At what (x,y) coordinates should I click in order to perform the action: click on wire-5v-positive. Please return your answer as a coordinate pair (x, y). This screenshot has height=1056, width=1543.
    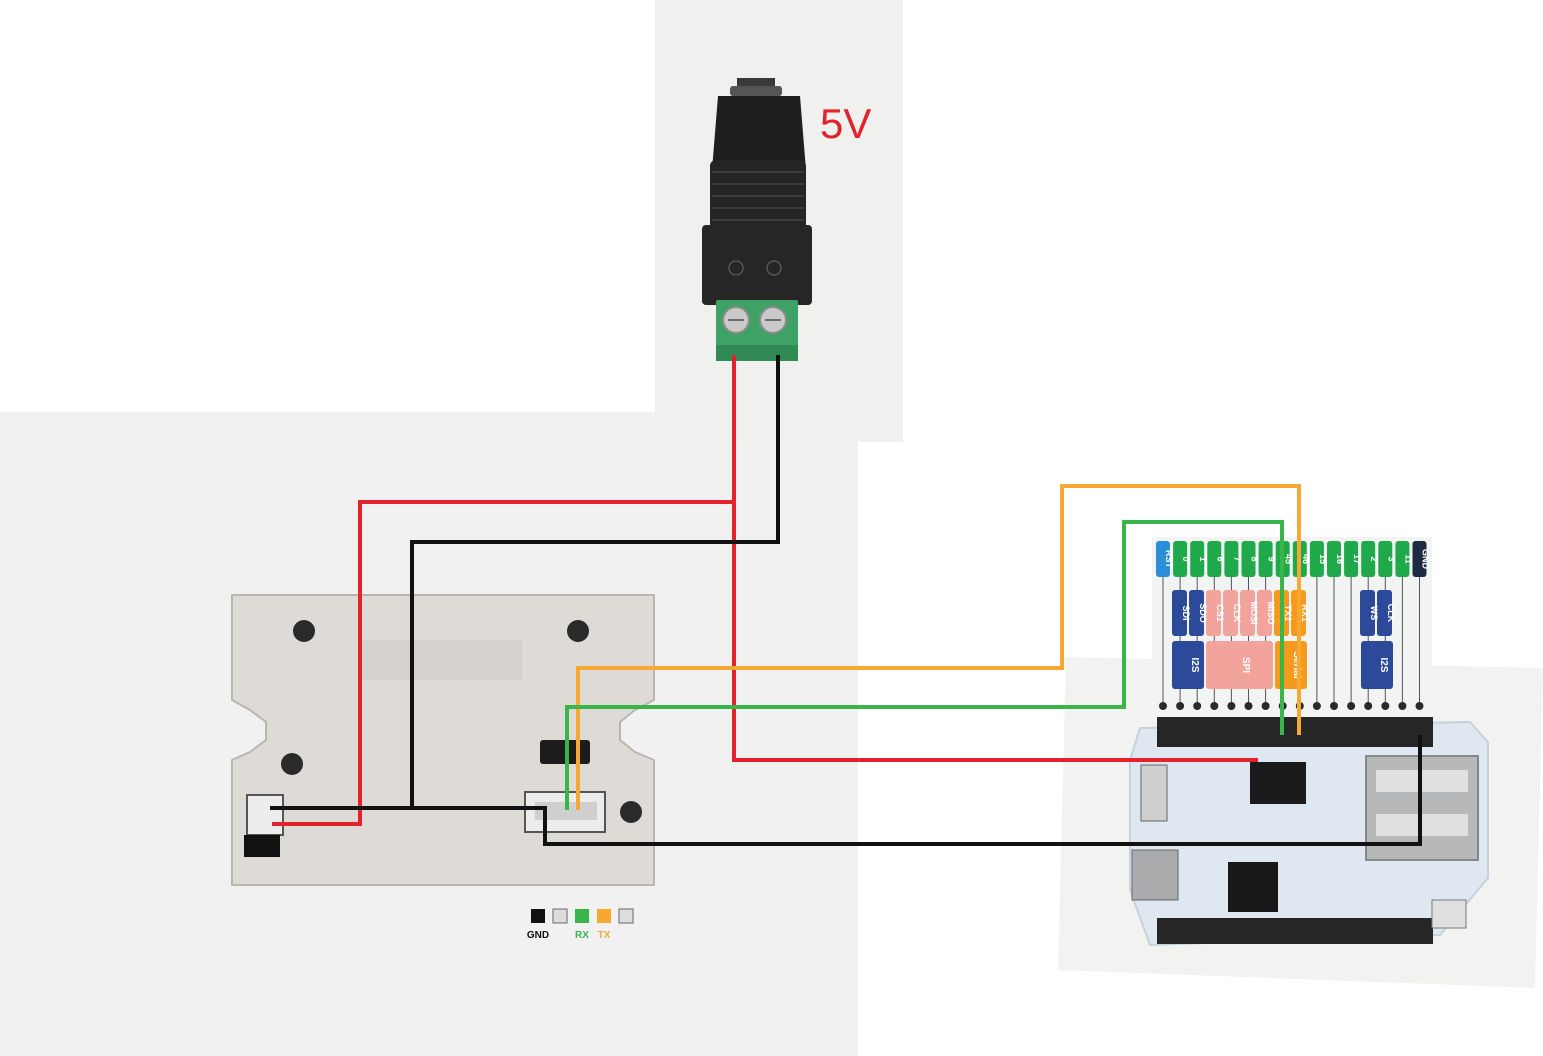
    Looking at the image, I should click on (504, 590).